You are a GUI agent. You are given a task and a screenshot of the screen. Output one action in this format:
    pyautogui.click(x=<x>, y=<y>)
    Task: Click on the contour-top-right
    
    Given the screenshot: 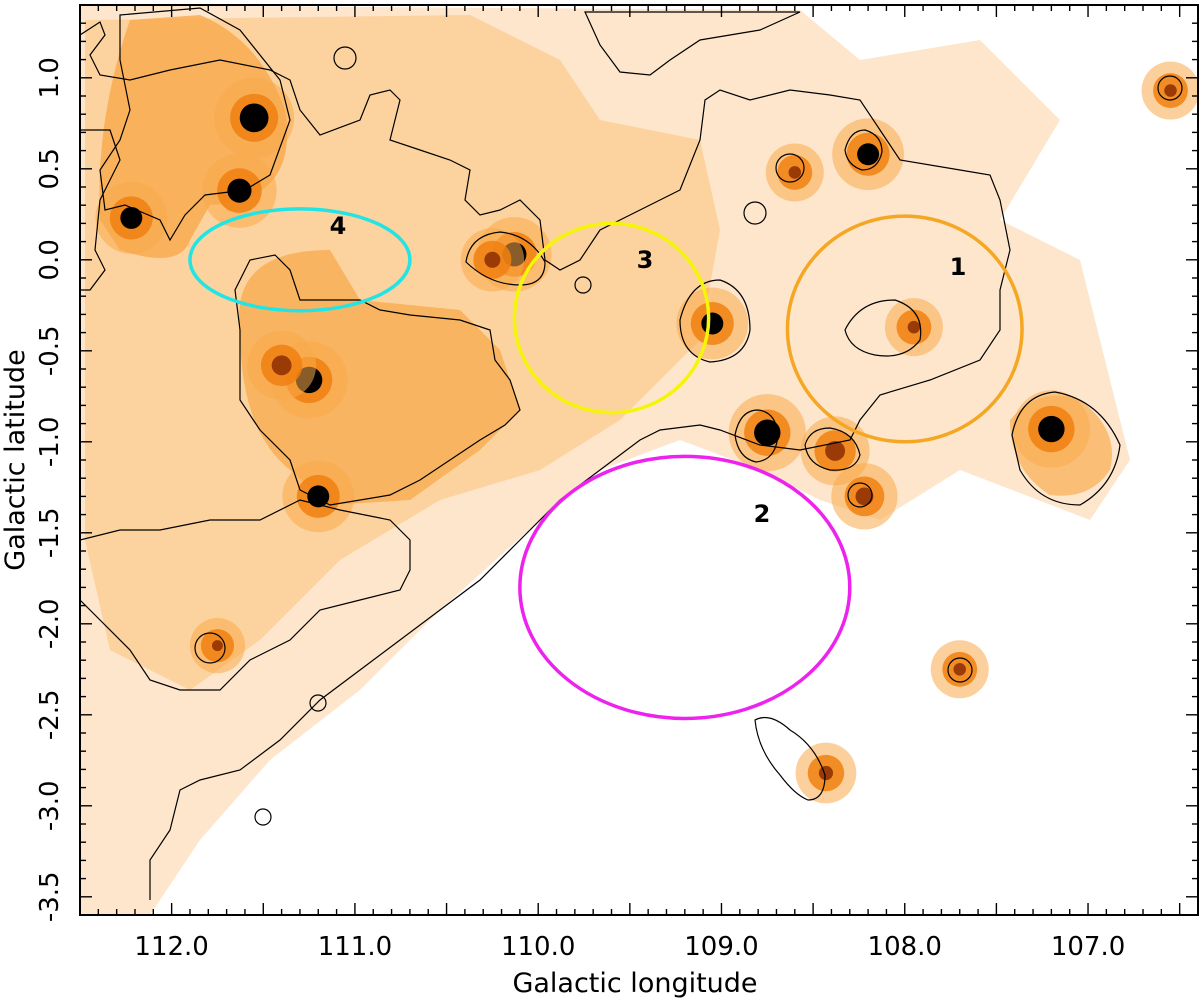 What is the action you would take?
    pyautogui.click(x=692, y=43)
    